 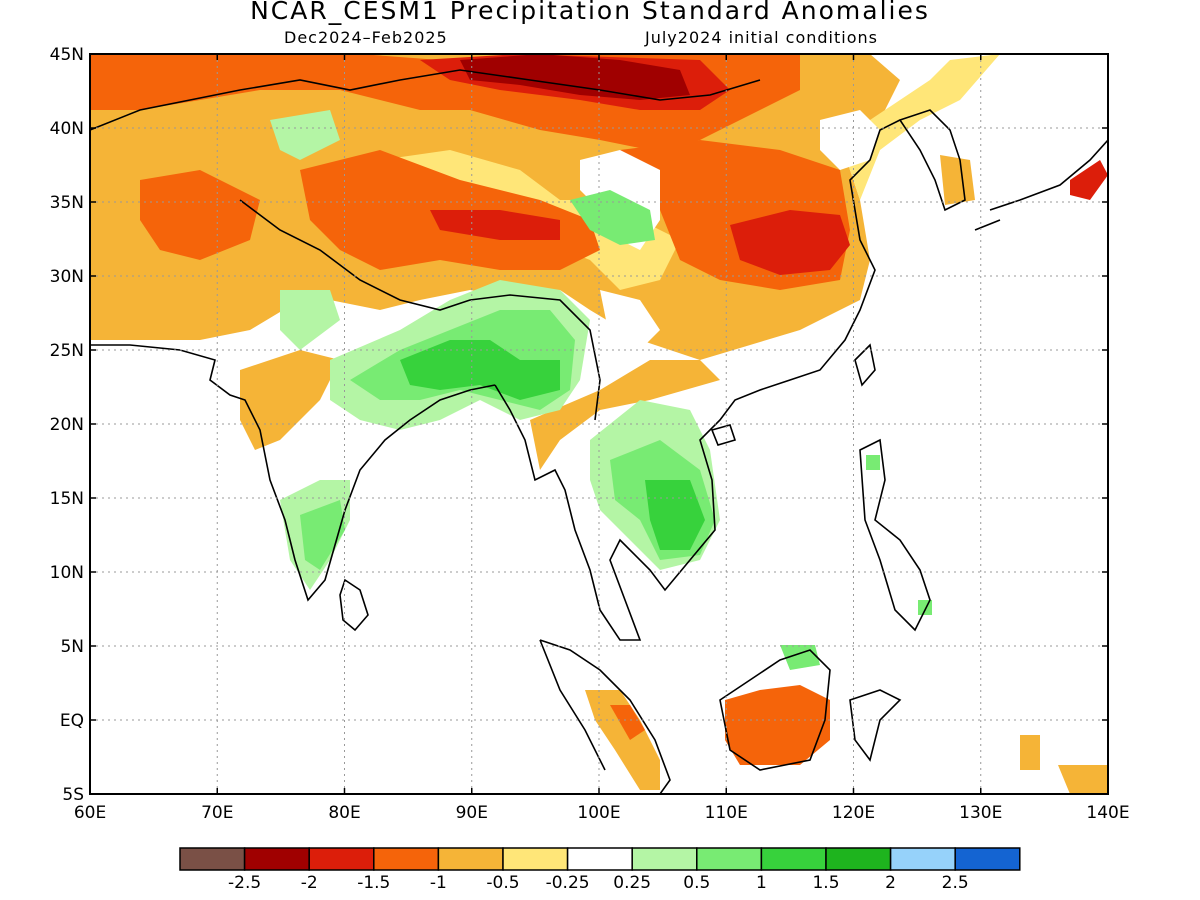 What do you see at coordinates (293, 473) in the screenshot?
I see `coastline-india` at bounding box center [293, 473].